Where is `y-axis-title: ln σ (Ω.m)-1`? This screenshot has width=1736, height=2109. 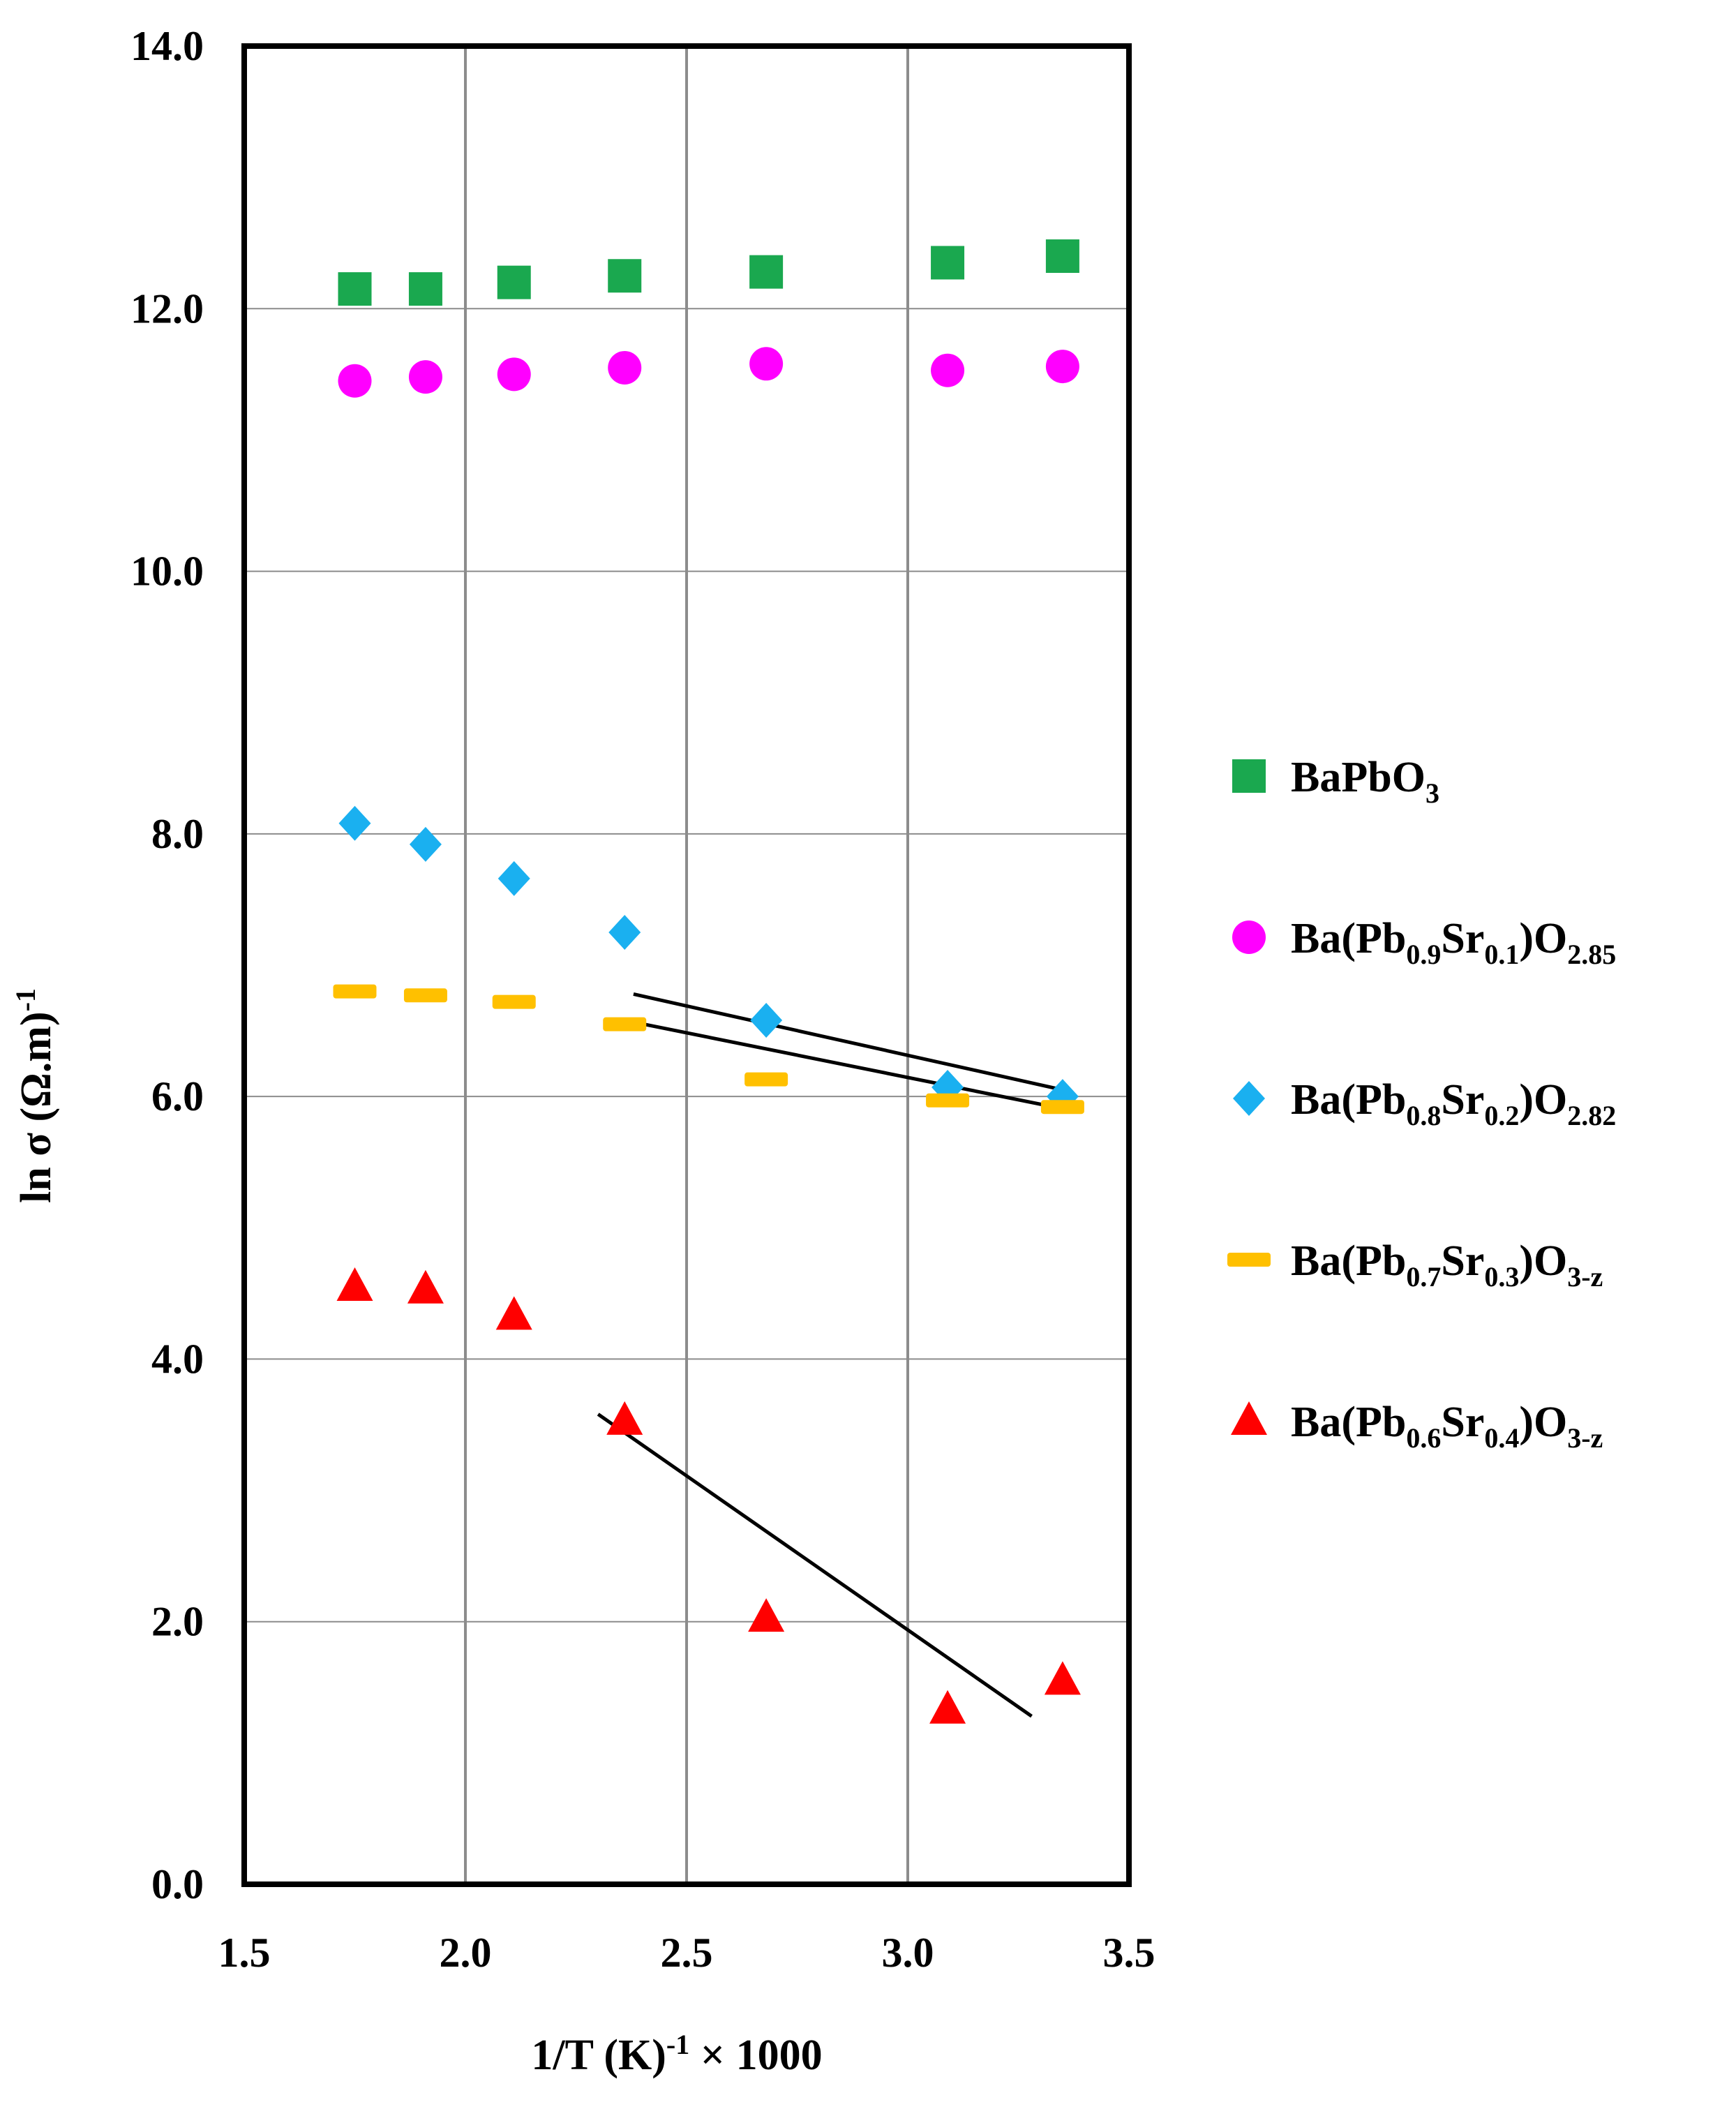
y-axis-title: ln σ (Ω.m)-1 is located at coordinates (35, 1095).